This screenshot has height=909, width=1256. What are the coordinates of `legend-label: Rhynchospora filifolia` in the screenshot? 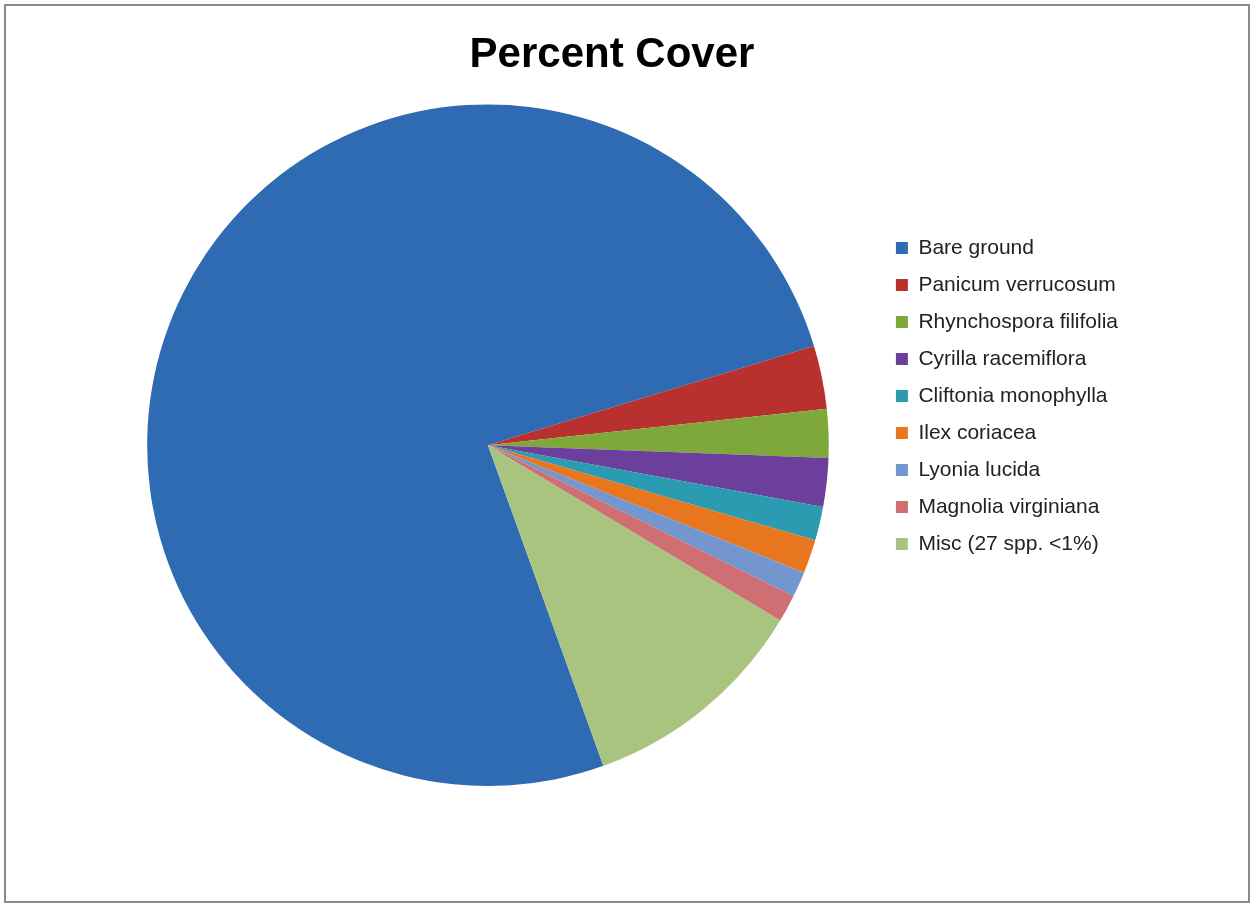 It's located at (1018, 320).